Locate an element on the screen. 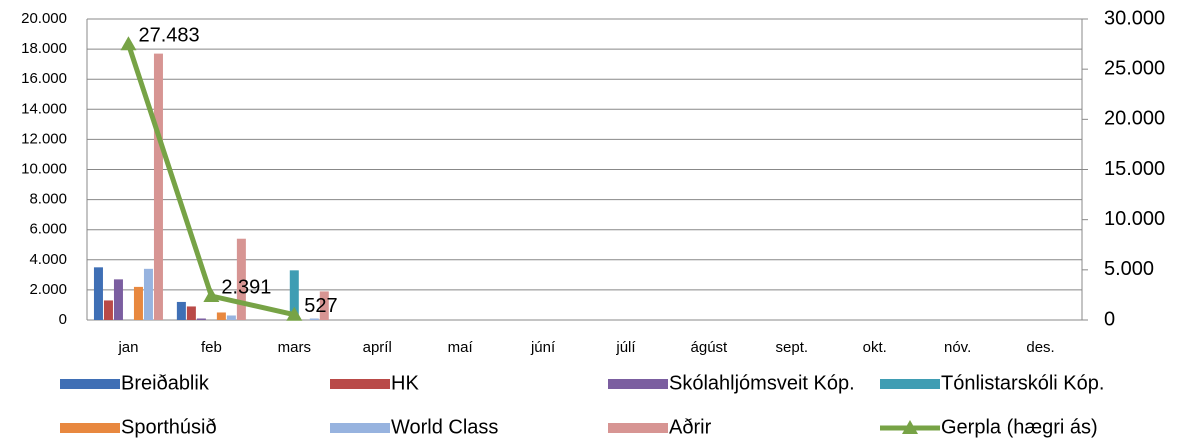  legend-label: Skólahljómsveit Kóp. is located at coordinates (762, 383).